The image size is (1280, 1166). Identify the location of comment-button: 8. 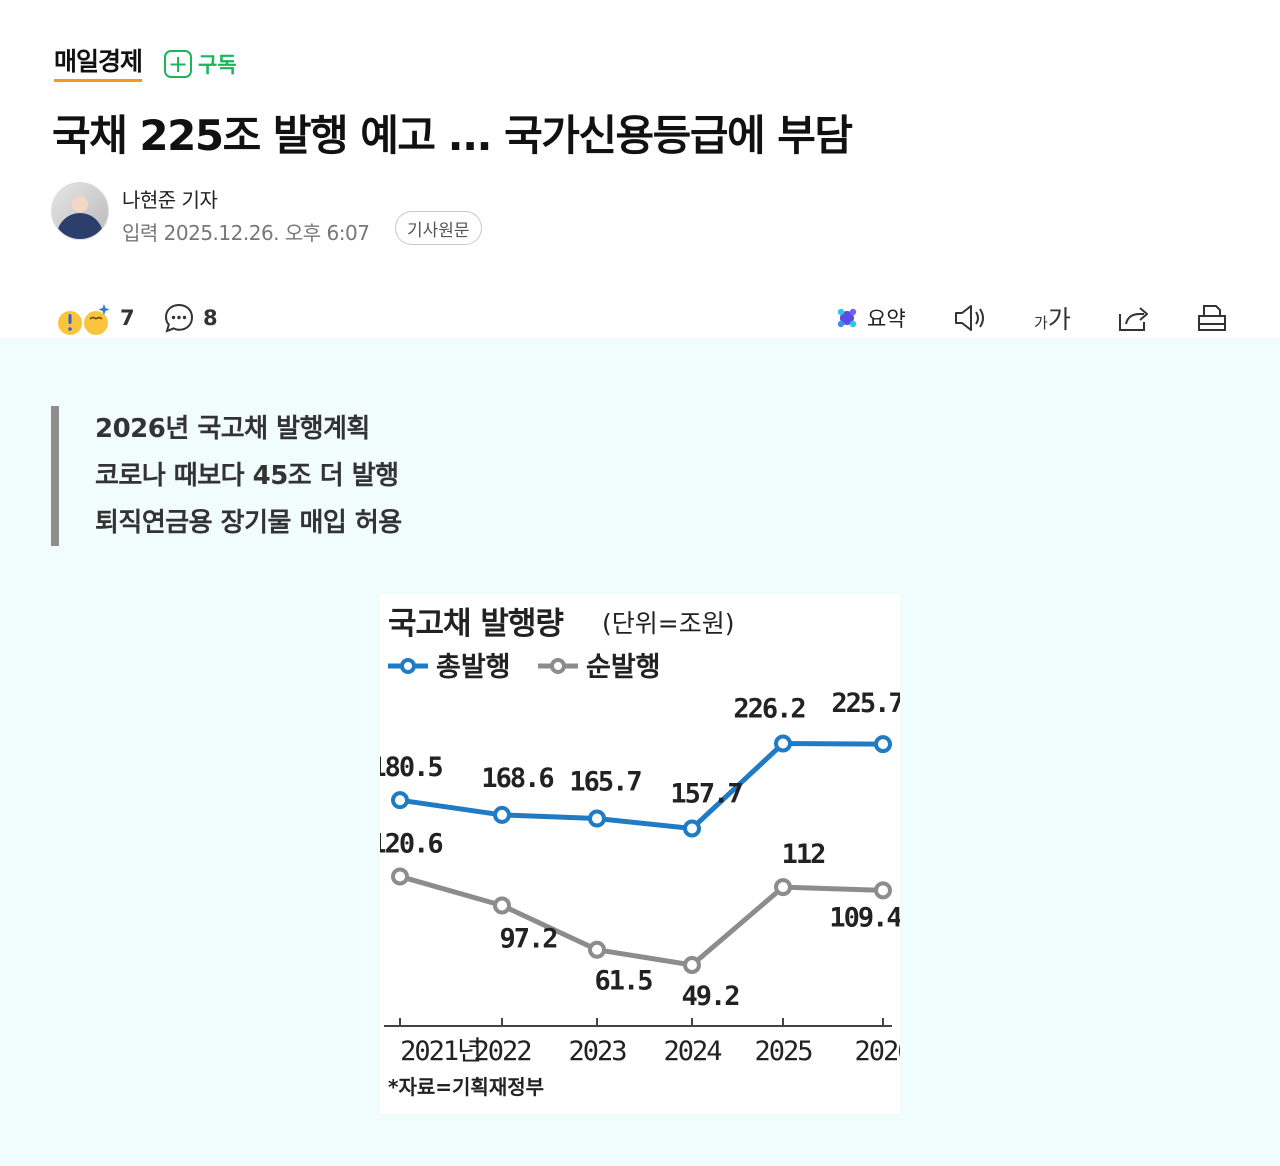
(190, 318).